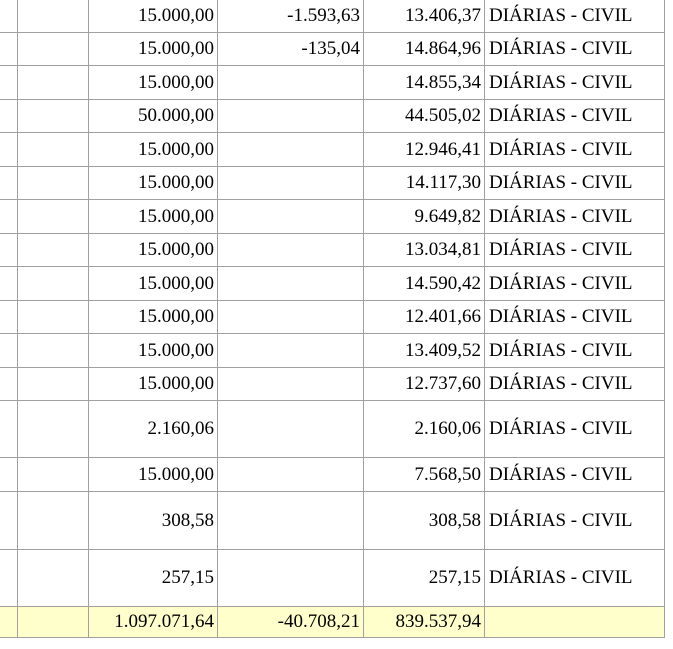 Image resolution: width=673 pixels, height=649 pixels. Describe the element at coordinates (153, 429) in the screenshot. I see `cell-valor: 2.160,06` at that location.